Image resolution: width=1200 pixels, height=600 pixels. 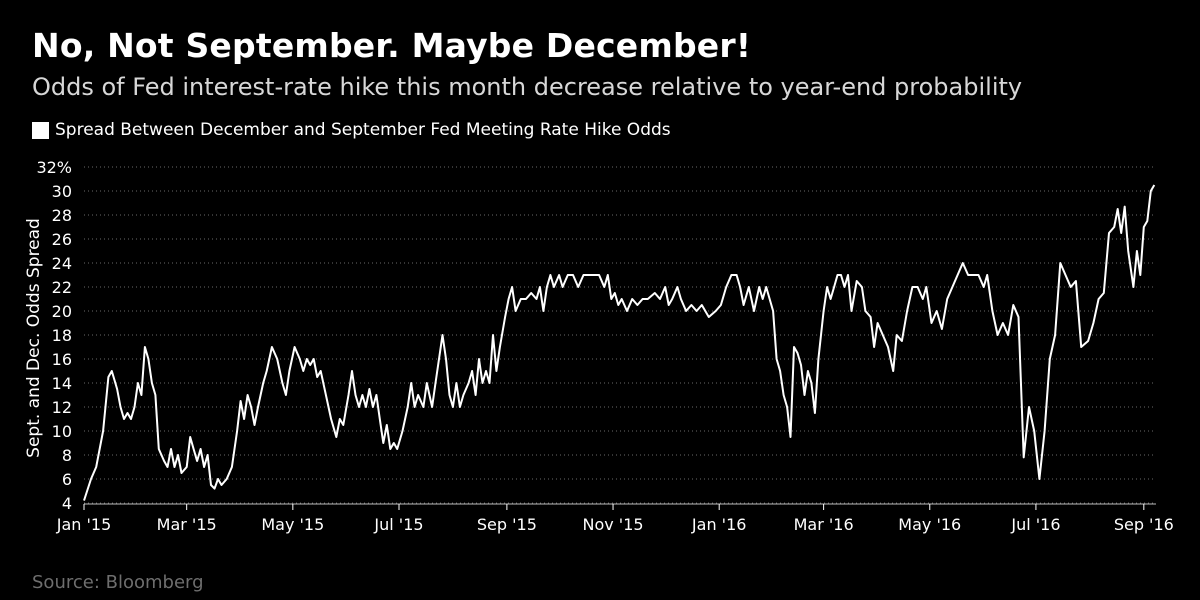 I want to click on legend-swatch, so click(x=40, y=130).